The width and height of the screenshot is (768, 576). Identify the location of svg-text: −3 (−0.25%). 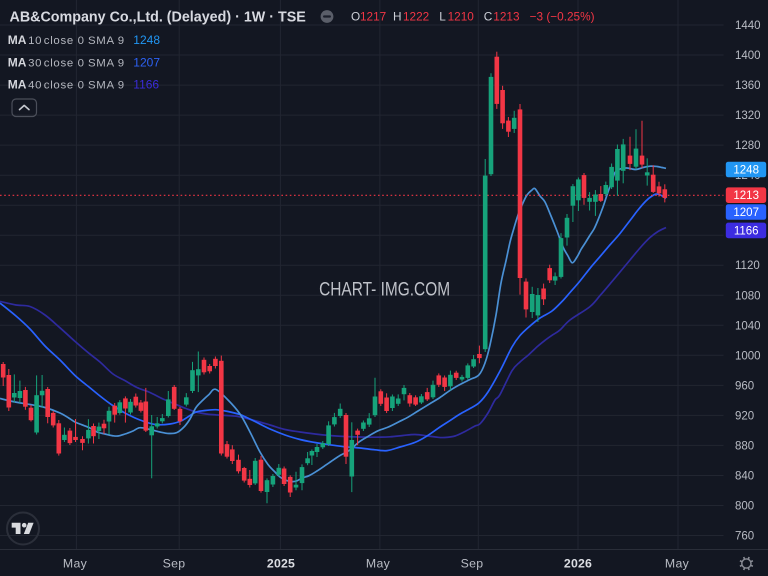
(562, 17).